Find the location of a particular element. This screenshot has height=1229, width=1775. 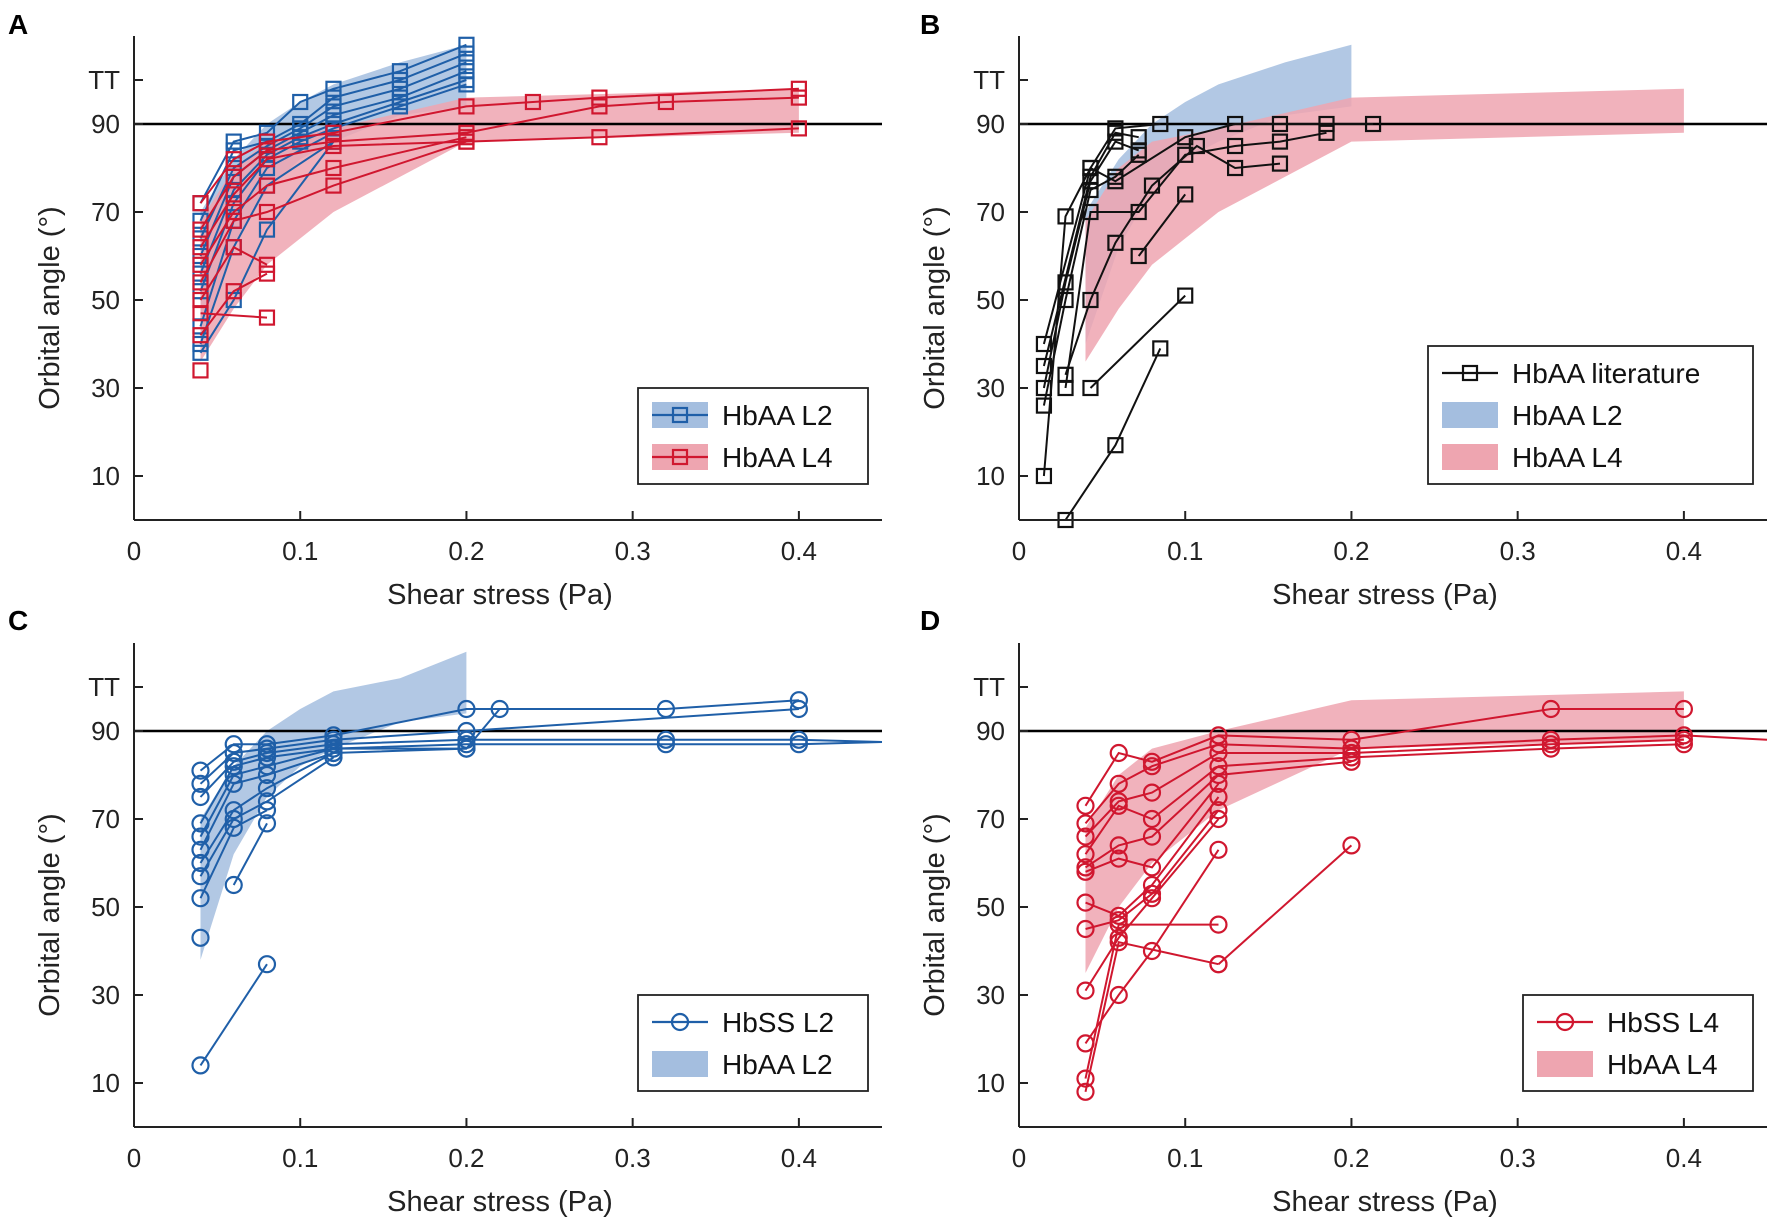

x-axis-label: Shear stress (Pa) is located at coordinates (500, 595).